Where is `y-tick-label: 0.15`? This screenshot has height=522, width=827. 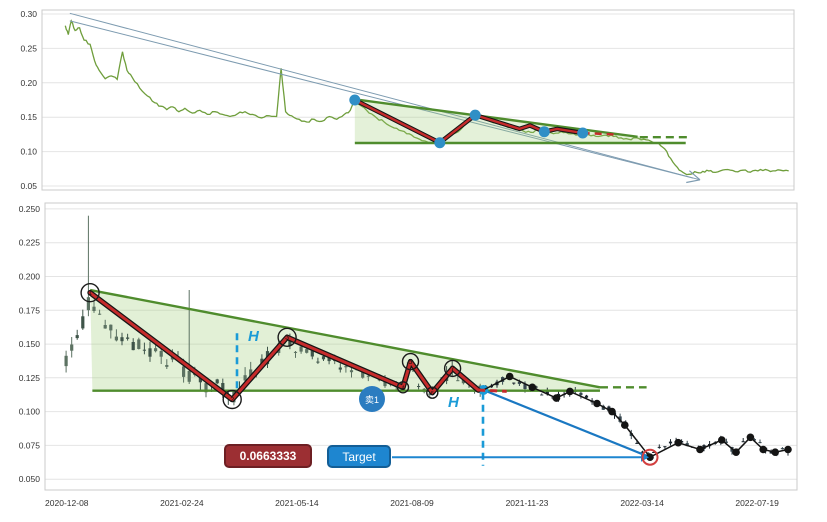
y-tick-label: 0.15 is located at coordinates (28, 117).